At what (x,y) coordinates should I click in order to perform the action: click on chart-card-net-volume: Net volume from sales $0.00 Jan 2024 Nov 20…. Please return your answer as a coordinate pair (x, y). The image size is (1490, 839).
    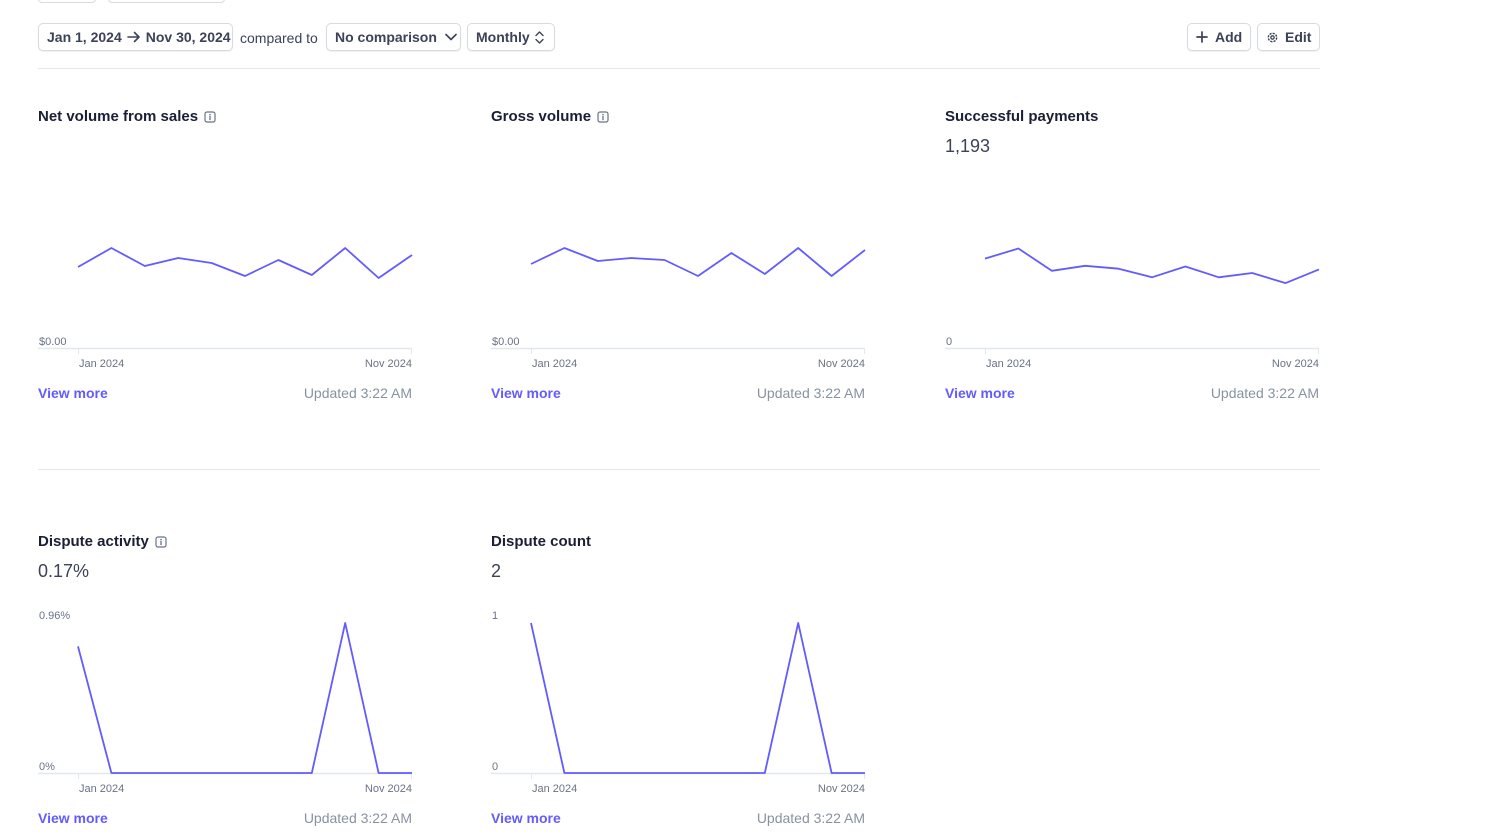
    Looking at the image, I should click on (225, 258).